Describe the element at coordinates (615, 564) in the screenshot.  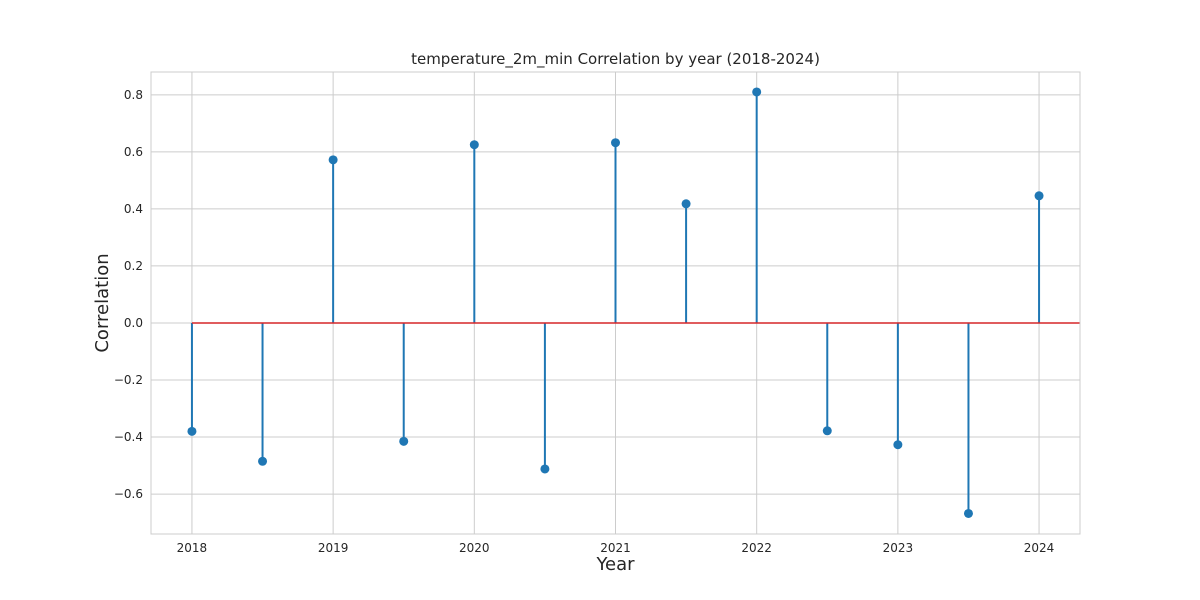
I see `x-axis-label: Year` at that location.